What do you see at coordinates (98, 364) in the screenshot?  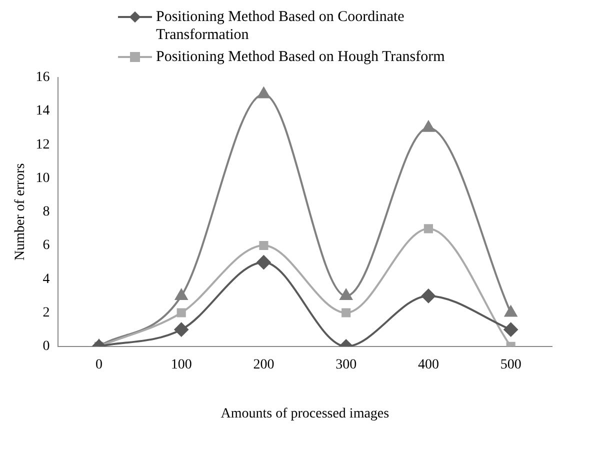 I see `x-tick-label: 0` at bounding box center [98, 364].